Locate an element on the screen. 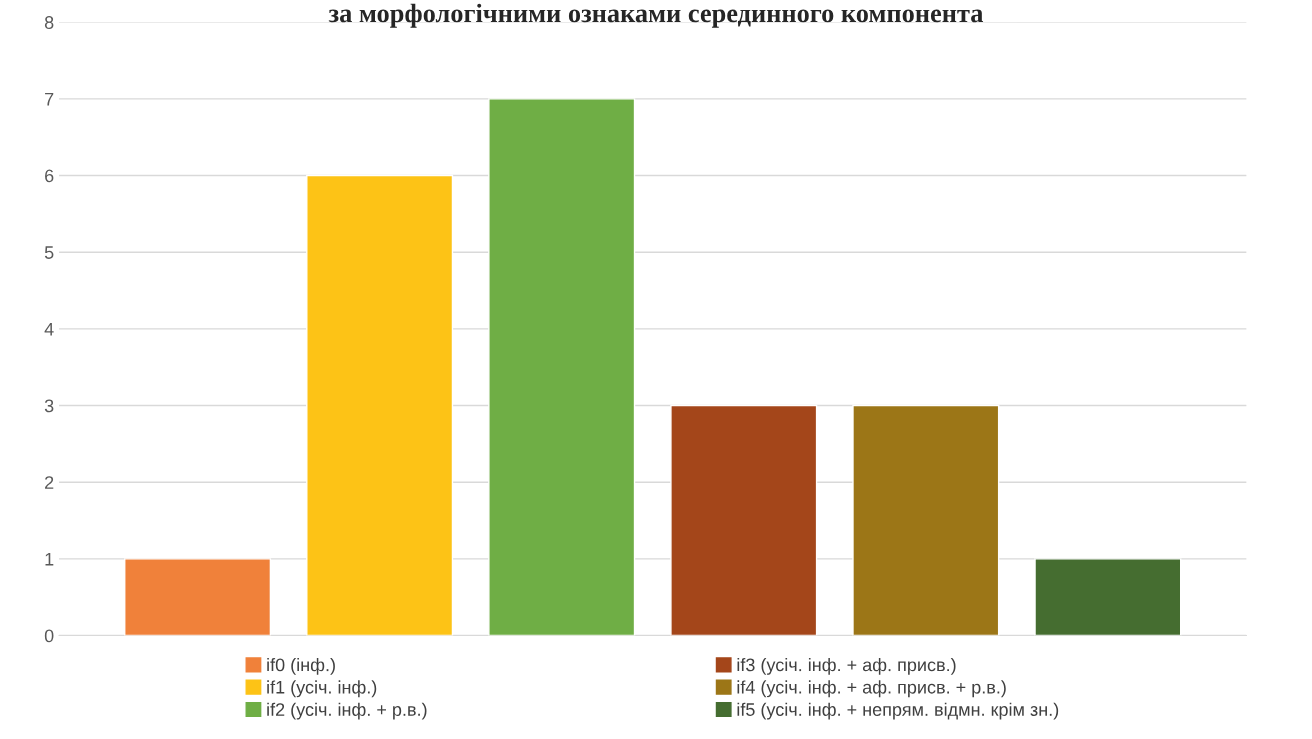 This screenshot has width=1312, height=739. chart-title: за морфологічними ознаками серединного компонента is located at coordinates (656, 15).